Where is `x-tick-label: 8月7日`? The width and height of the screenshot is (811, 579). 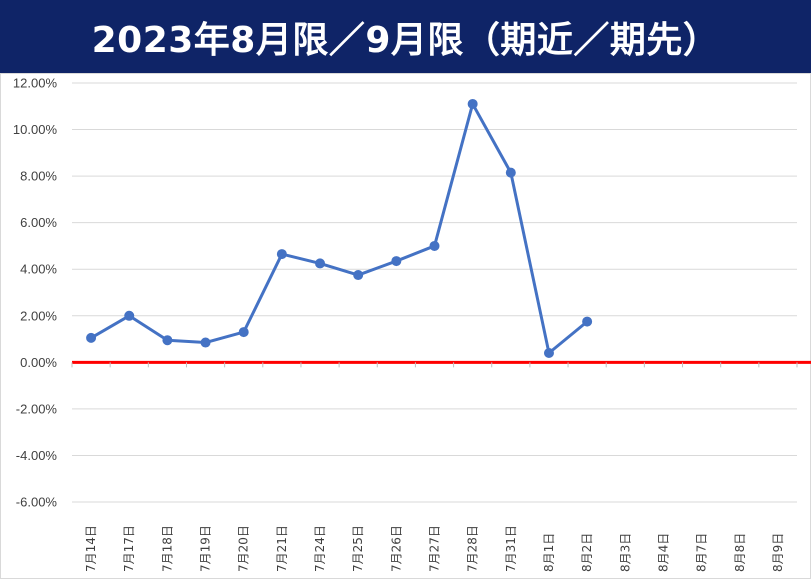 x-tick-label: 8月7日 is located at coordinates (702, 552).